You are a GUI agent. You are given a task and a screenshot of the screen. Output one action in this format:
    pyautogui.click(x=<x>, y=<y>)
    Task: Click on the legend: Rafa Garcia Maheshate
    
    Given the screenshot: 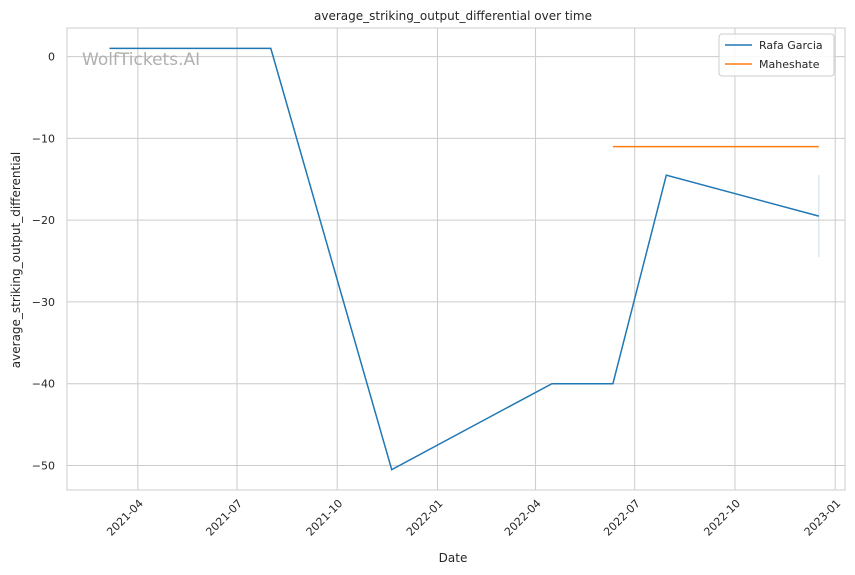 What is the action you would take?
    pyautogui.click(x=776, y=55)
    